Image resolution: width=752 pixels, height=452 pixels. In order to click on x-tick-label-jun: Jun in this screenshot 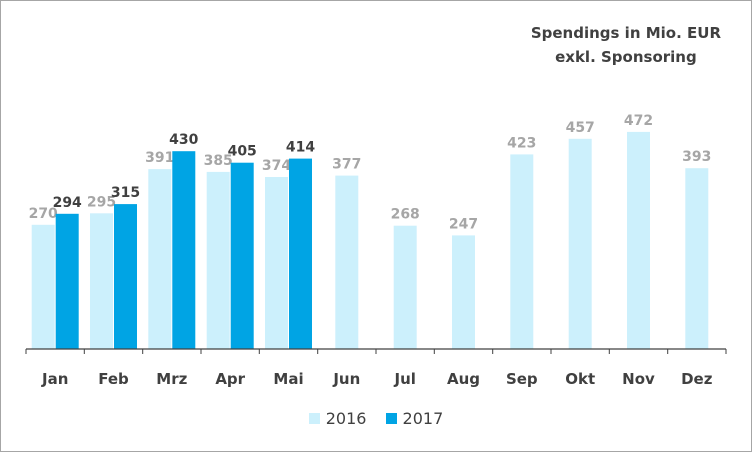, I will do `click(346, 379)`.